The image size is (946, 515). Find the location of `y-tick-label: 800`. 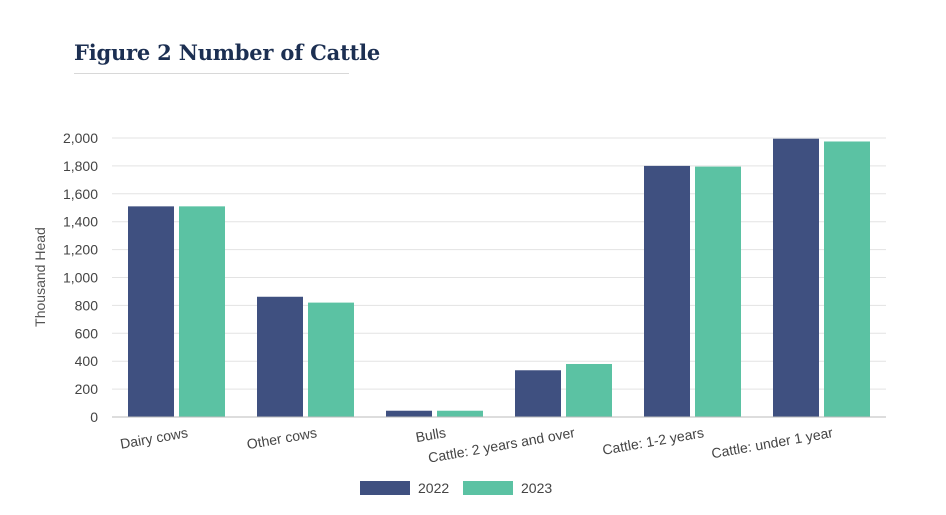

y-tick-label: 800 is located at coordinates (87, 305).